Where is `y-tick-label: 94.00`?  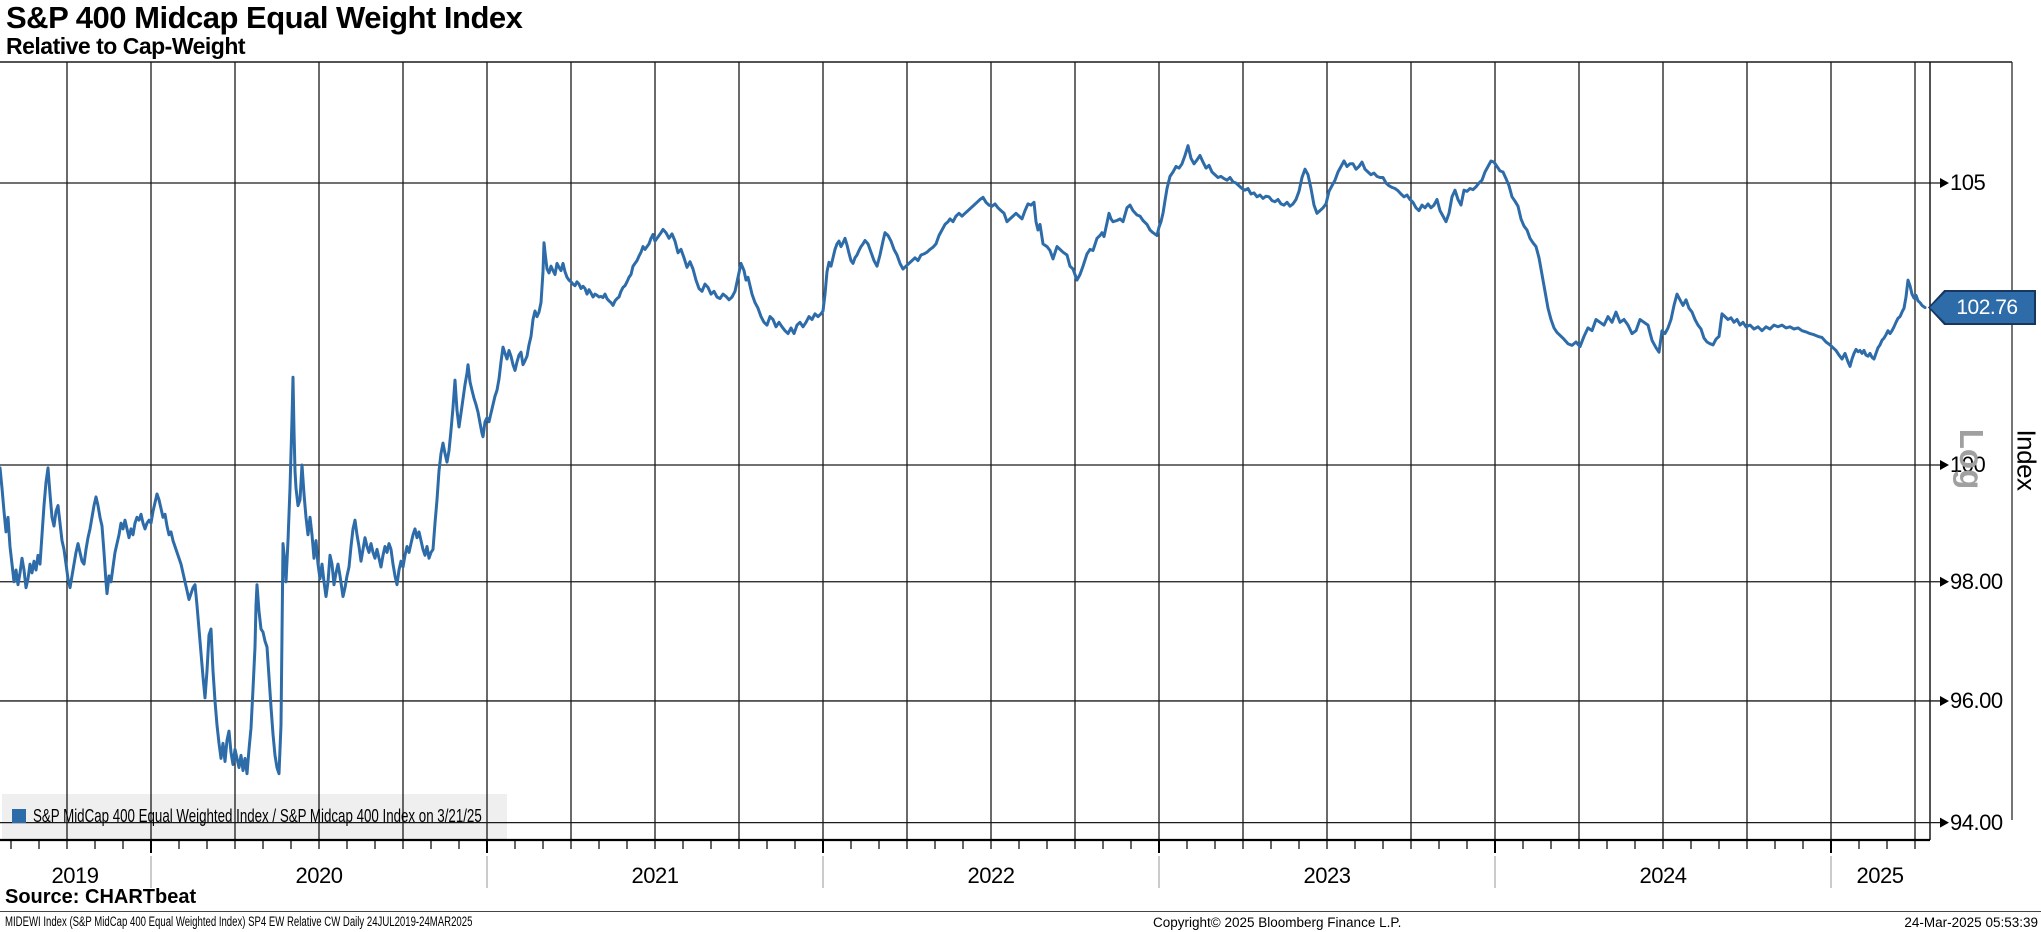
y-tick-label: 94.00 is located at coordinates (1976, 822).